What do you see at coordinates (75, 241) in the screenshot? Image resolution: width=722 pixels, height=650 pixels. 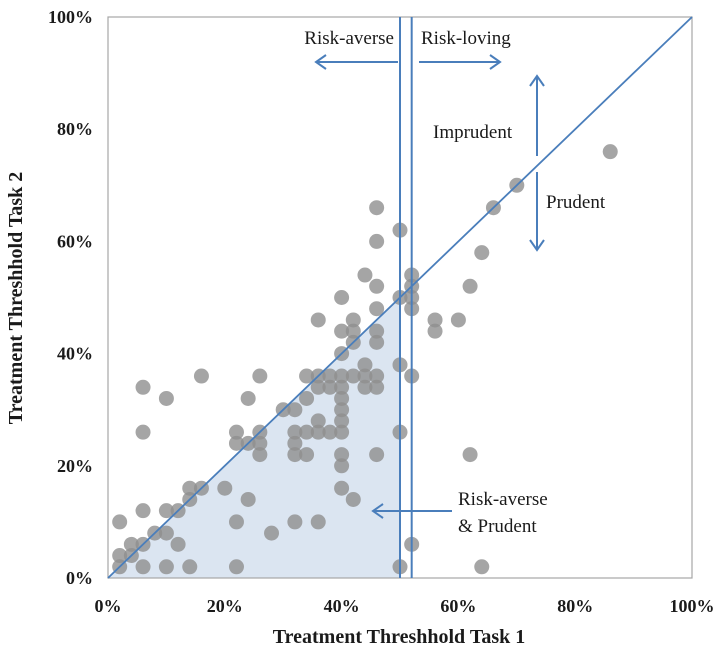 I see `y-tick-label: 60%` at bounding box center [75, 241].